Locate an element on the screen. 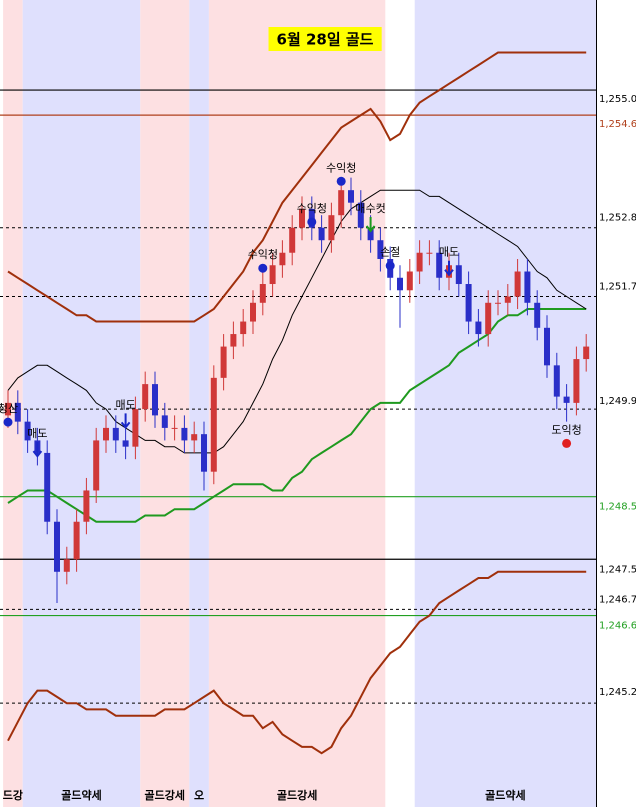 Image resolution: width=636 pixels, height=807 pixels. level-label: 1,247.5 is located at coordinates (617, 569).